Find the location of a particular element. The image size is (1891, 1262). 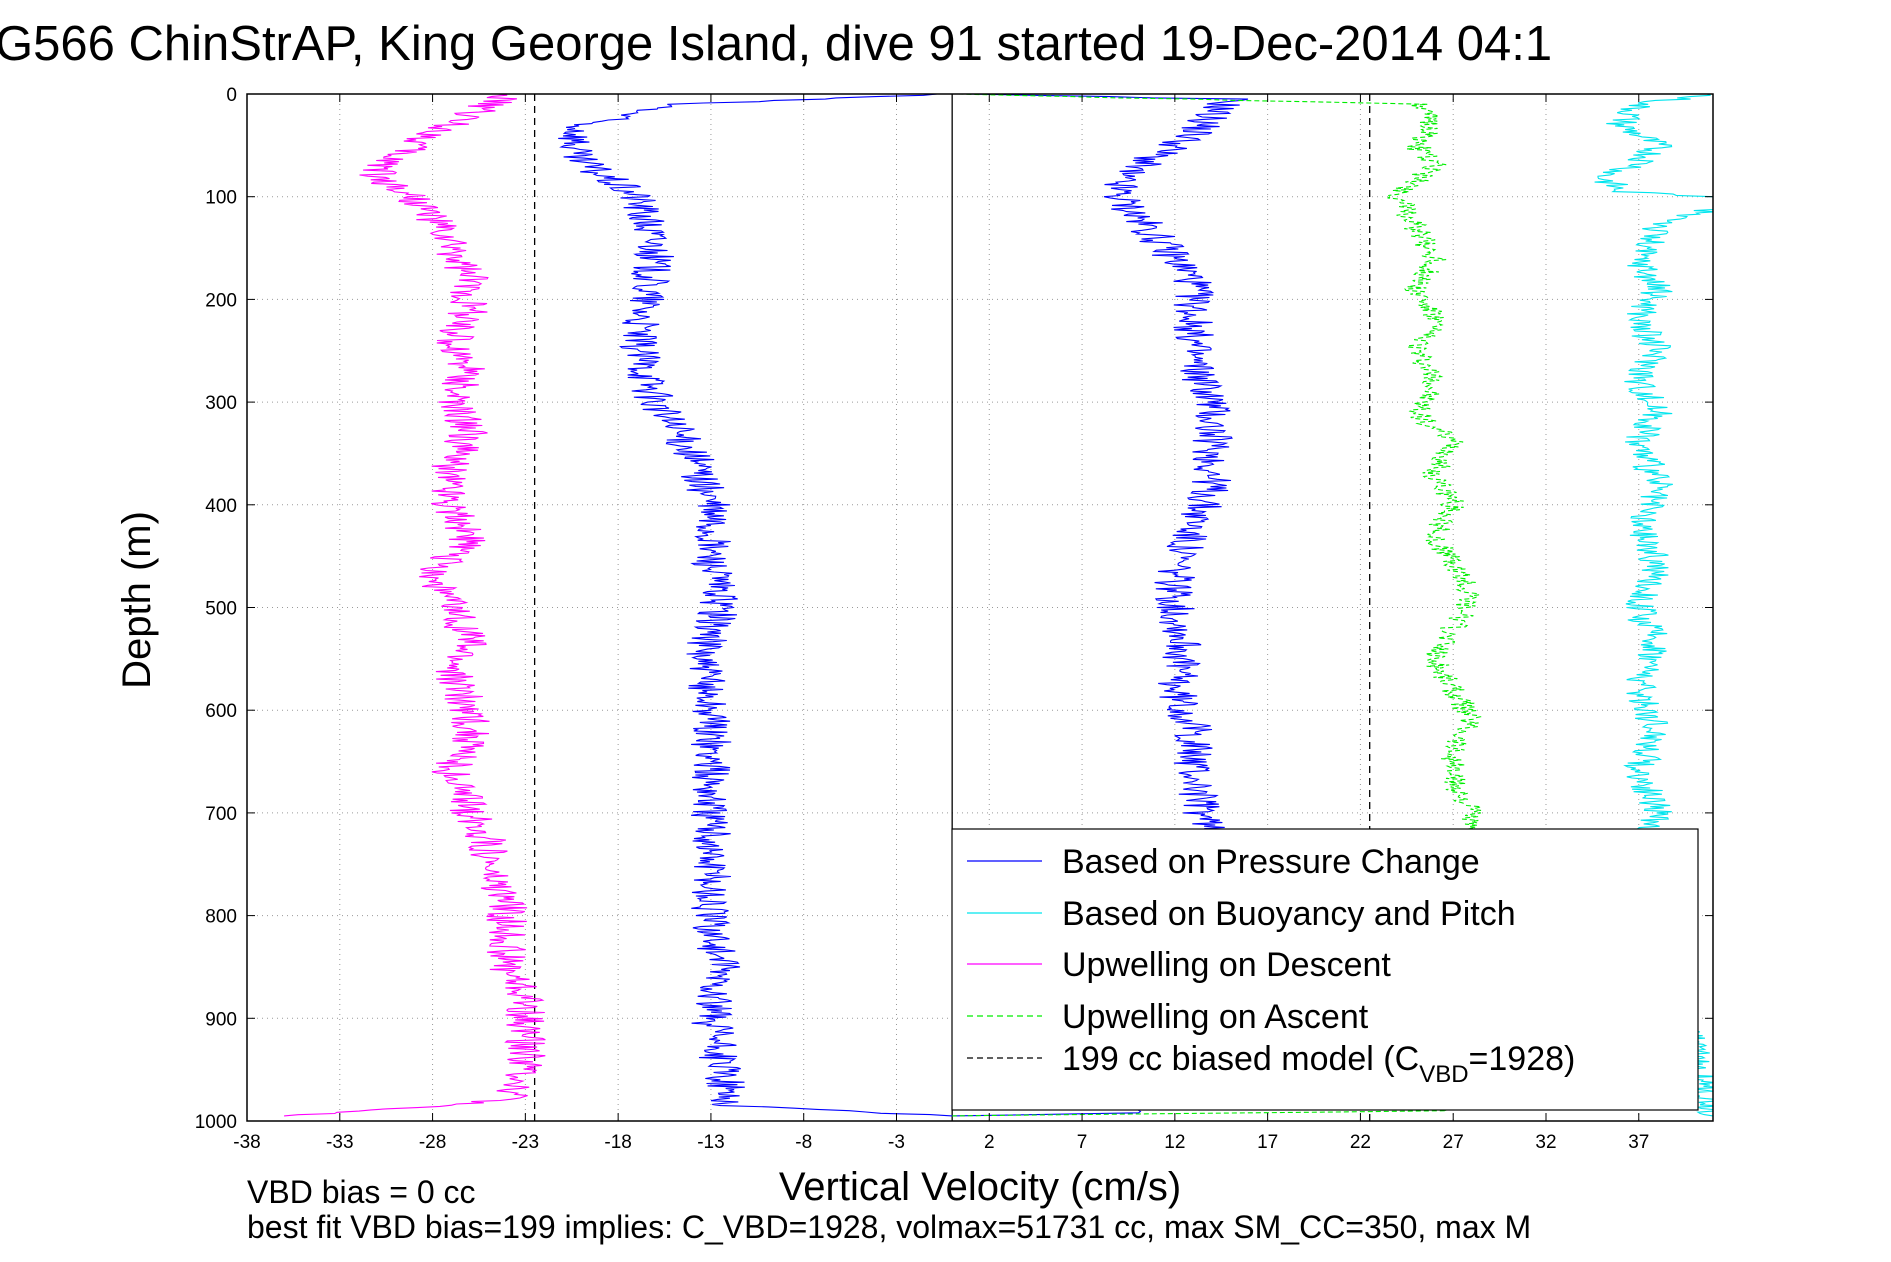

x-tick-label: -8 is located at coordinates (803, 1142).